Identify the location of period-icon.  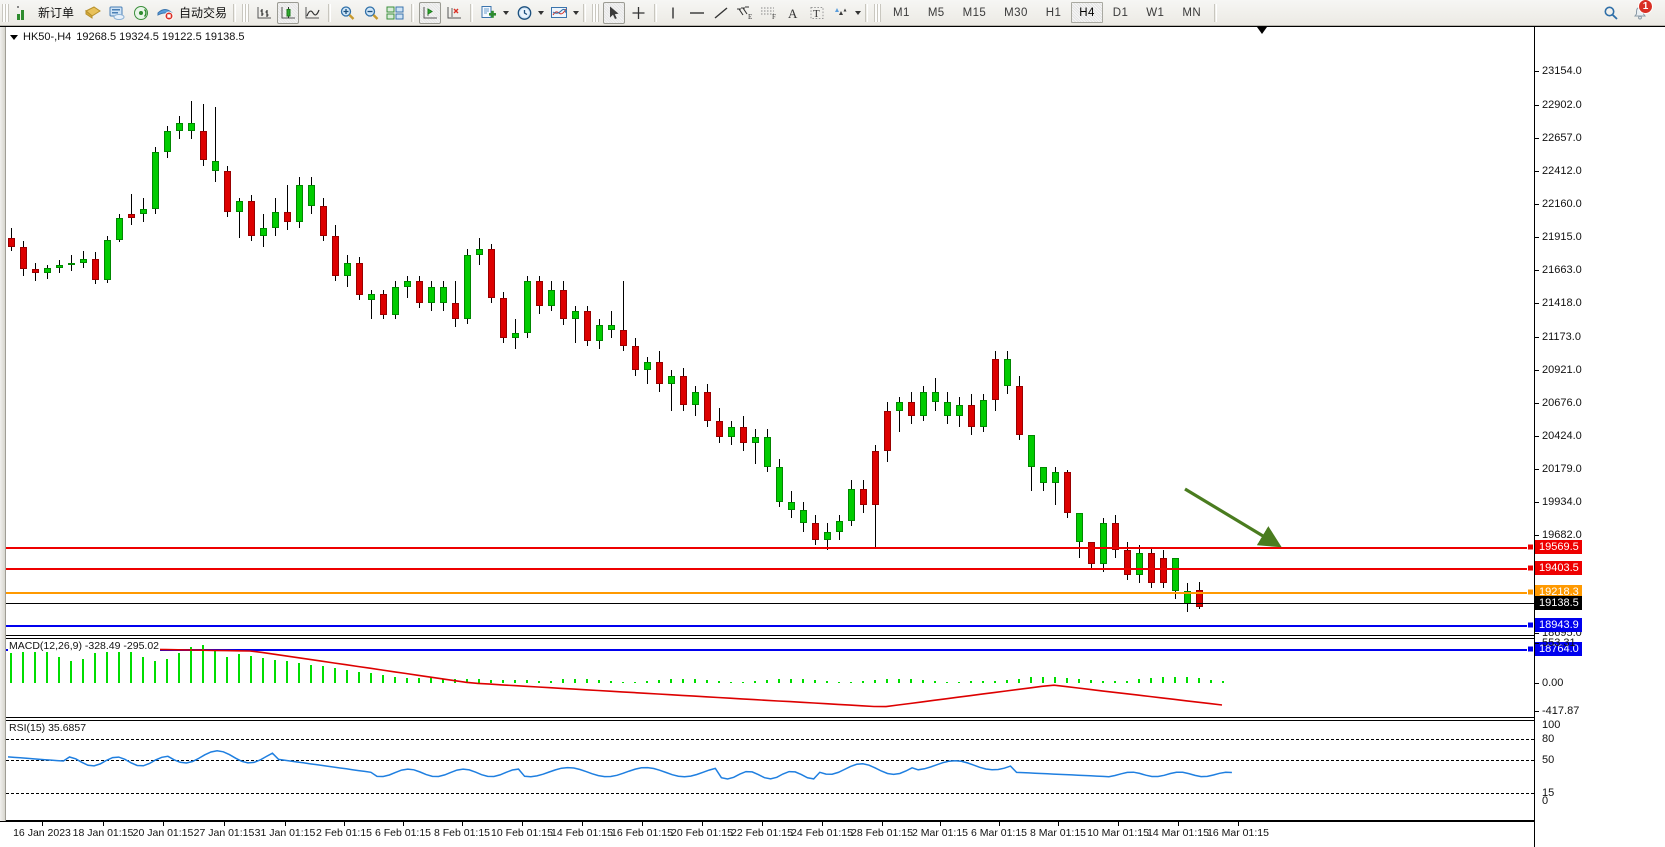
(524, 13).